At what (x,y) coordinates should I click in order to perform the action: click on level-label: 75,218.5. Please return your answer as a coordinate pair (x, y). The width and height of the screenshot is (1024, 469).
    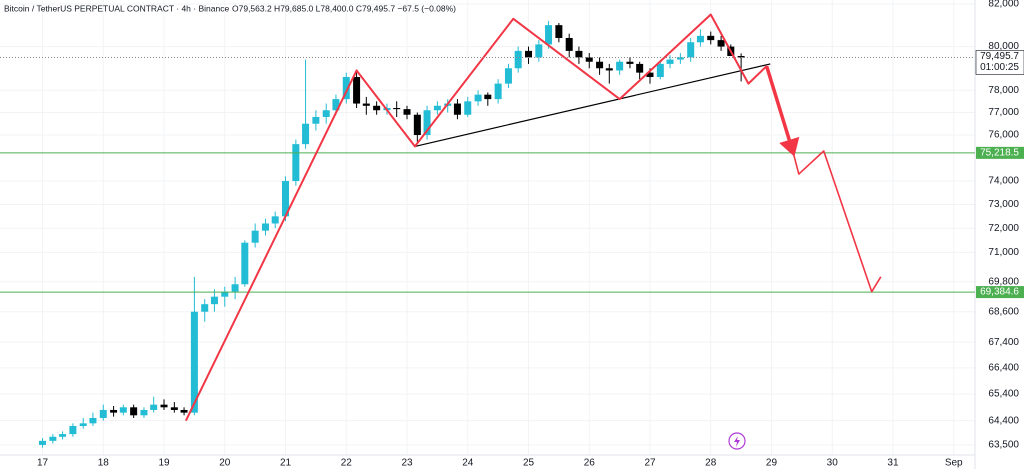
    Looking at the image, I should click on (999, 152).